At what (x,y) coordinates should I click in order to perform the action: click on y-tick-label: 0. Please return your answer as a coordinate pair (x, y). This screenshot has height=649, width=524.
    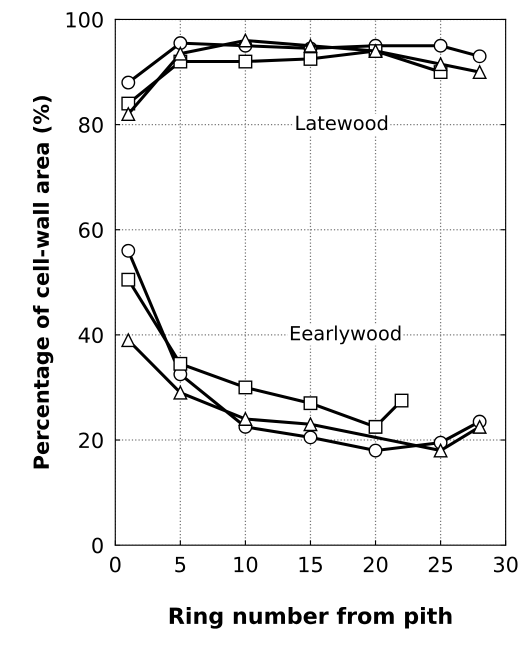
    Looking at the image, I should click on (97, 546).